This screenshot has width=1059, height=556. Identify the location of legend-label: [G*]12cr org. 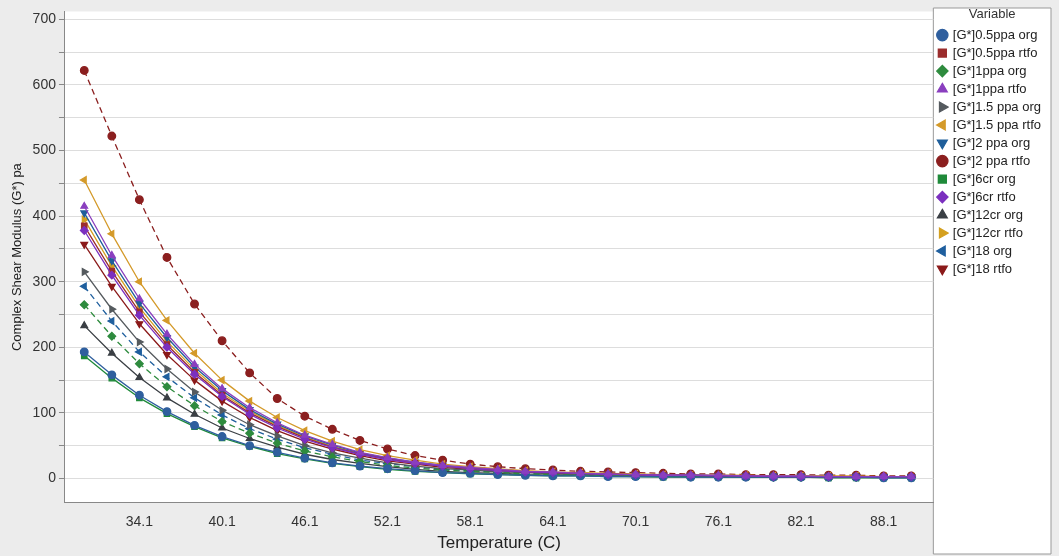
(987, 214).